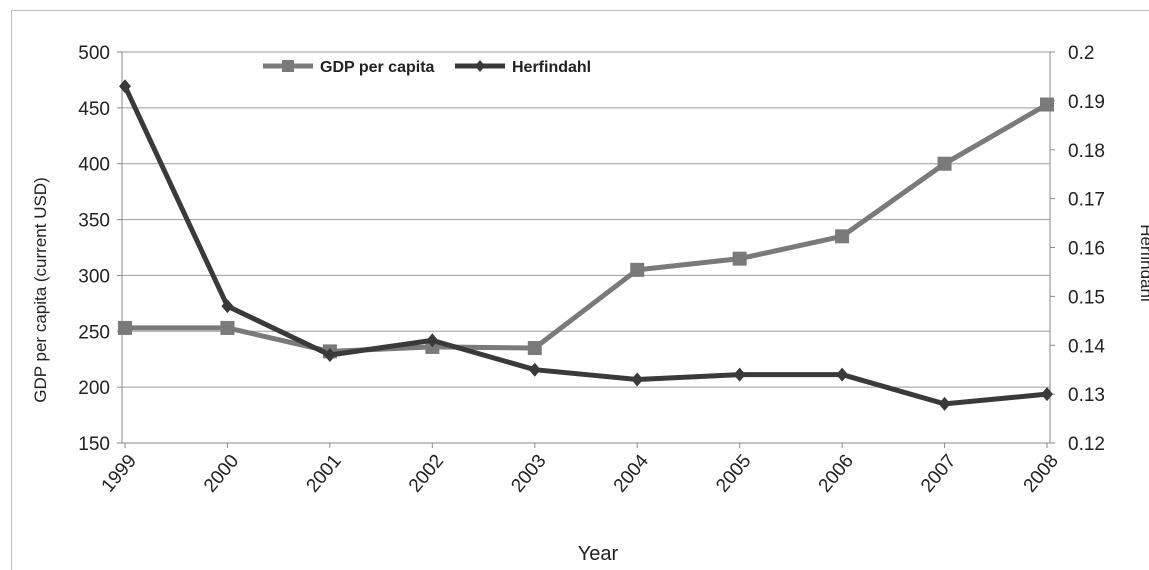 The height and width of the screenshot is (570, 1149). What do you see at coordinates (1086, 395) in the screenshot?
I see `y2-tick-label: 0.13` at bounding box center [1086, 395].